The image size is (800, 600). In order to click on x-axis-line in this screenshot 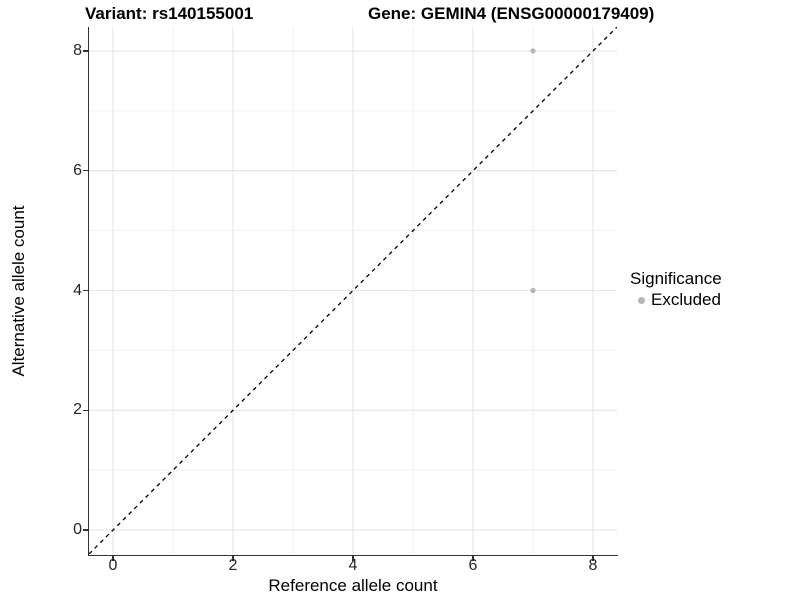, I will do `click(352, 555)`.